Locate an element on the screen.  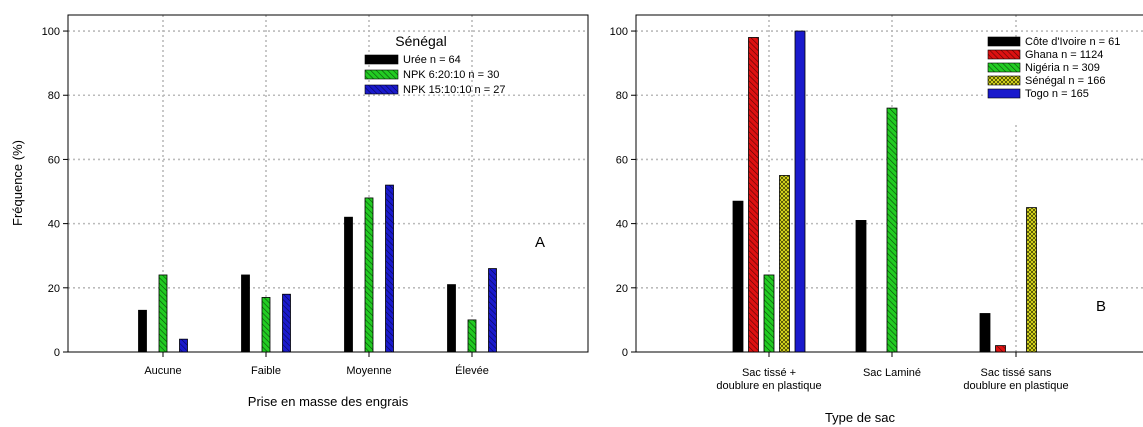
x-tick-label-line: Aucune is located at coordinates (162, 371).